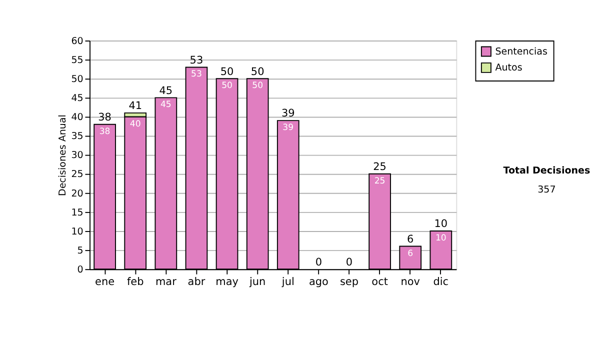  Describe the element at coordinates (380, 282) in the screenshot. I see `x-tick-label: oct` at that location.